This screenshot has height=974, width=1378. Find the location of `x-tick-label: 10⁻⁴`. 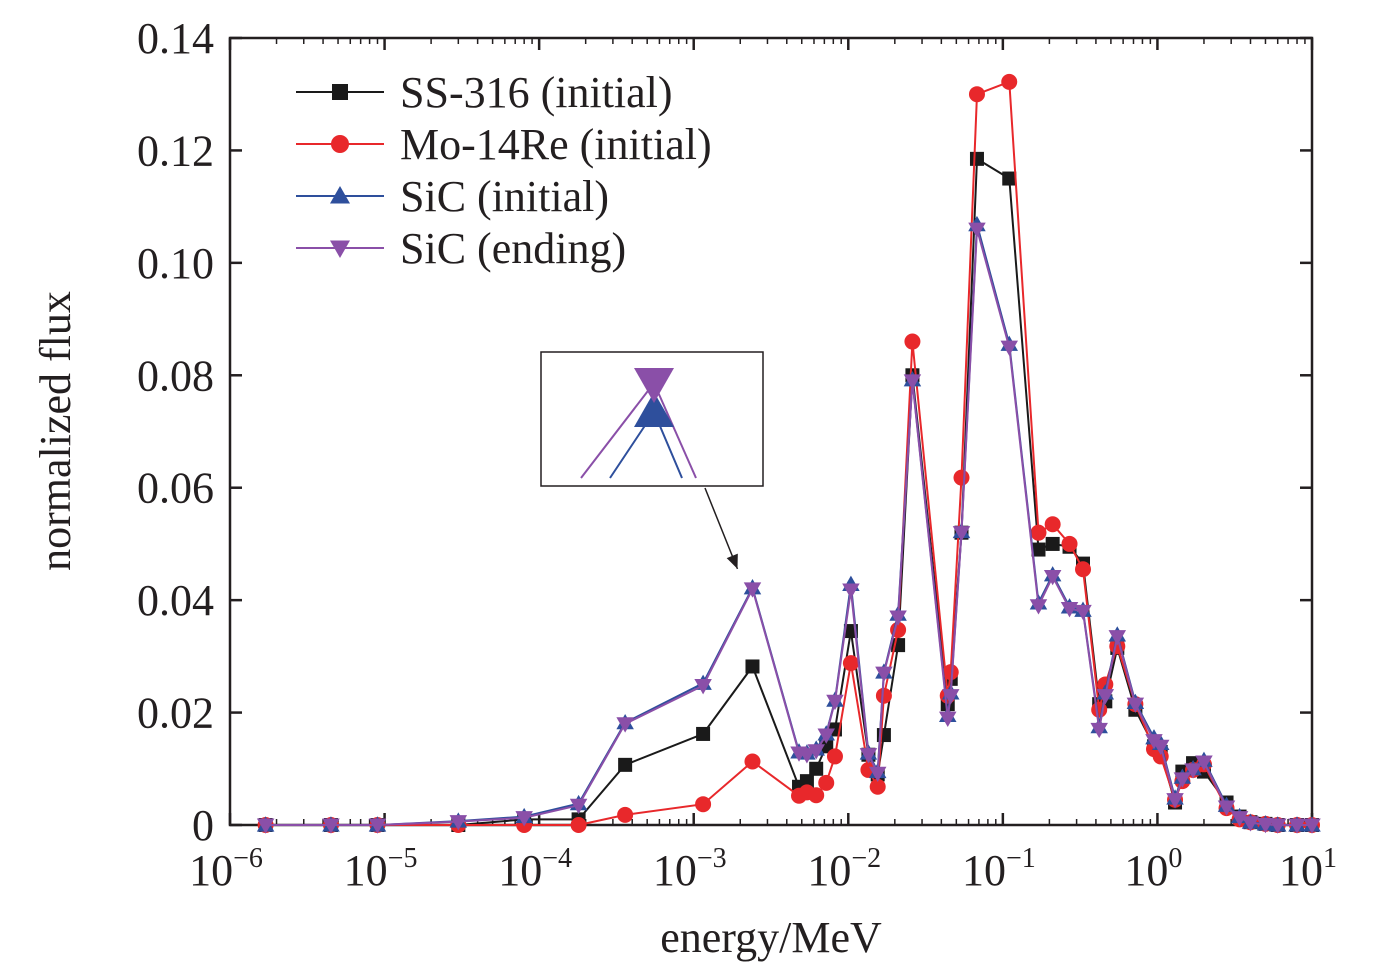

x-tick-label: 10⁻⁴ is located at coordinates (535, 869).